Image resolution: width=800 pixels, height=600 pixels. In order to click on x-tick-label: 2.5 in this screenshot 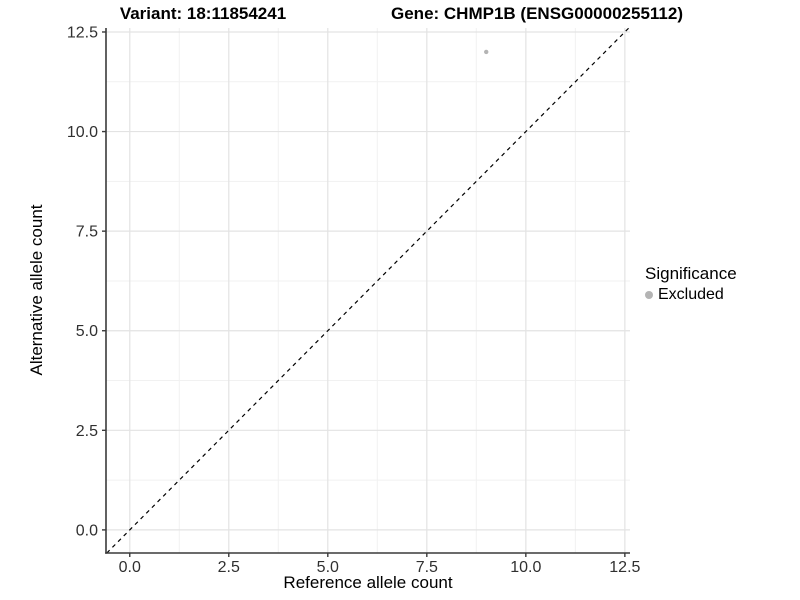, I will do `click(229, 567)`.